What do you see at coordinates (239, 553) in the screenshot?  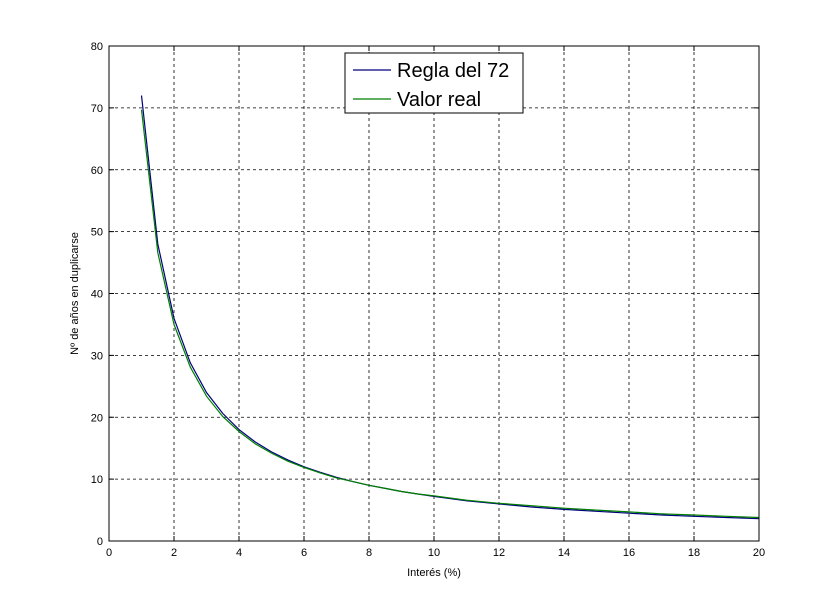 I see `x-tick-label: 4` at bounding box center [239, 553].